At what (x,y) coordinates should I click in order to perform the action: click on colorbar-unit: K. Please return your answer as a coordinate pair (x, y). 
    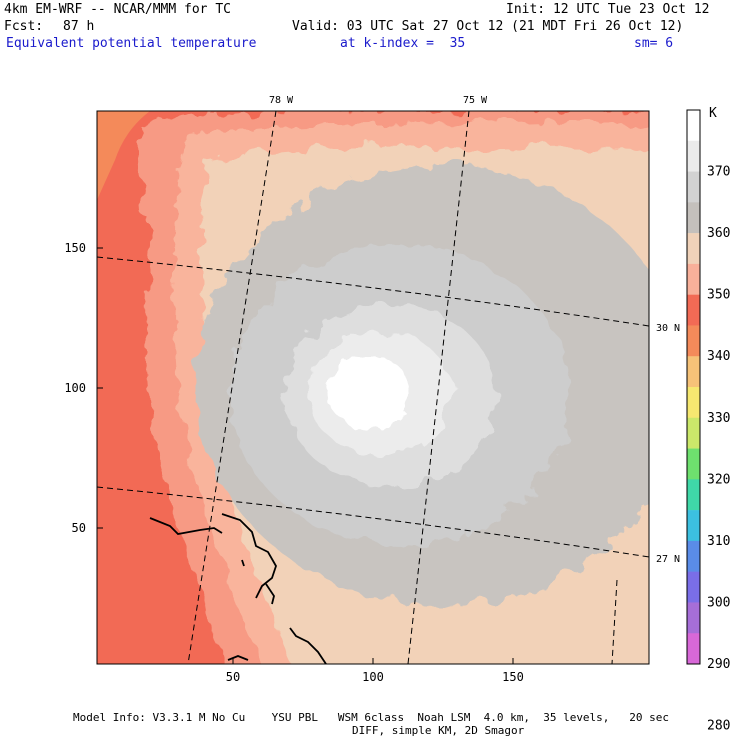
    Looking at the image, I should click on (713, 113).